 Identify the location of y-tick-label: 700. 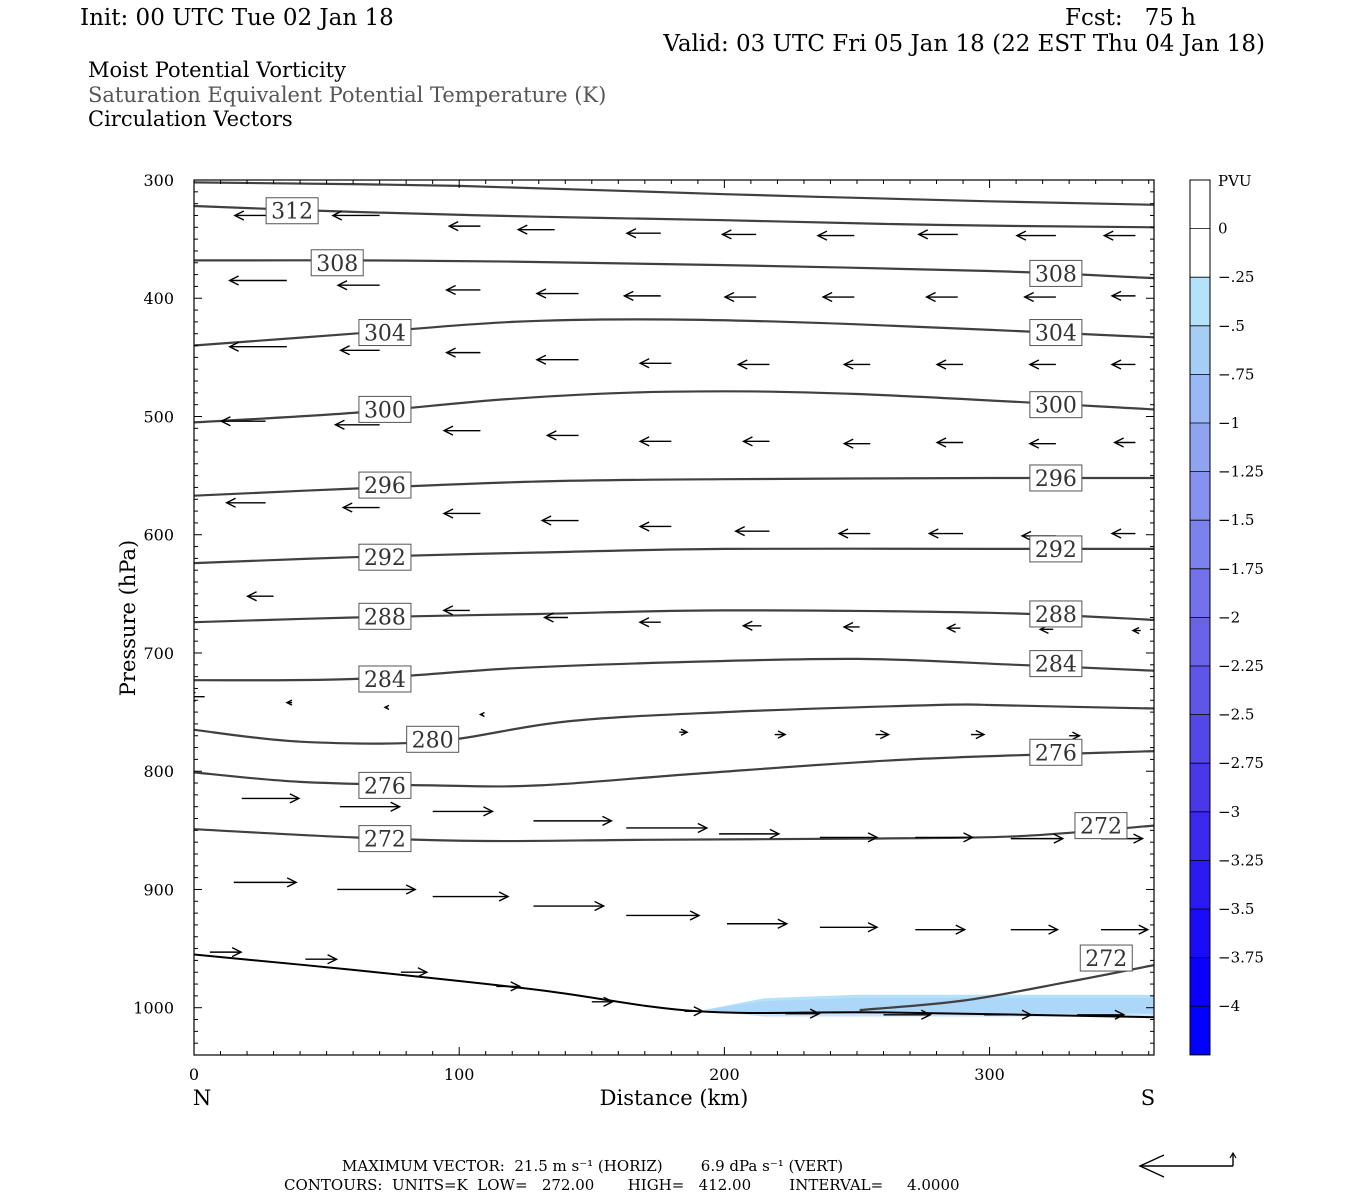
(158, 653).